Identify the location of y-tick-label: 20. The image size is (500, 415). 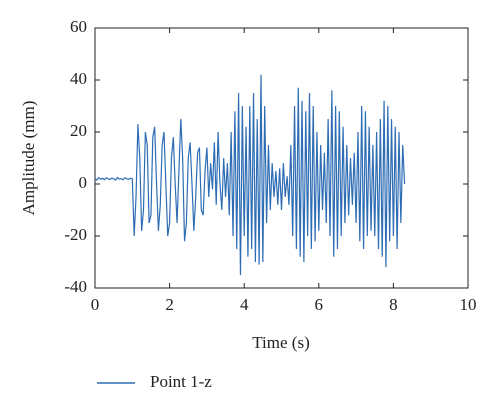
(78, 130).